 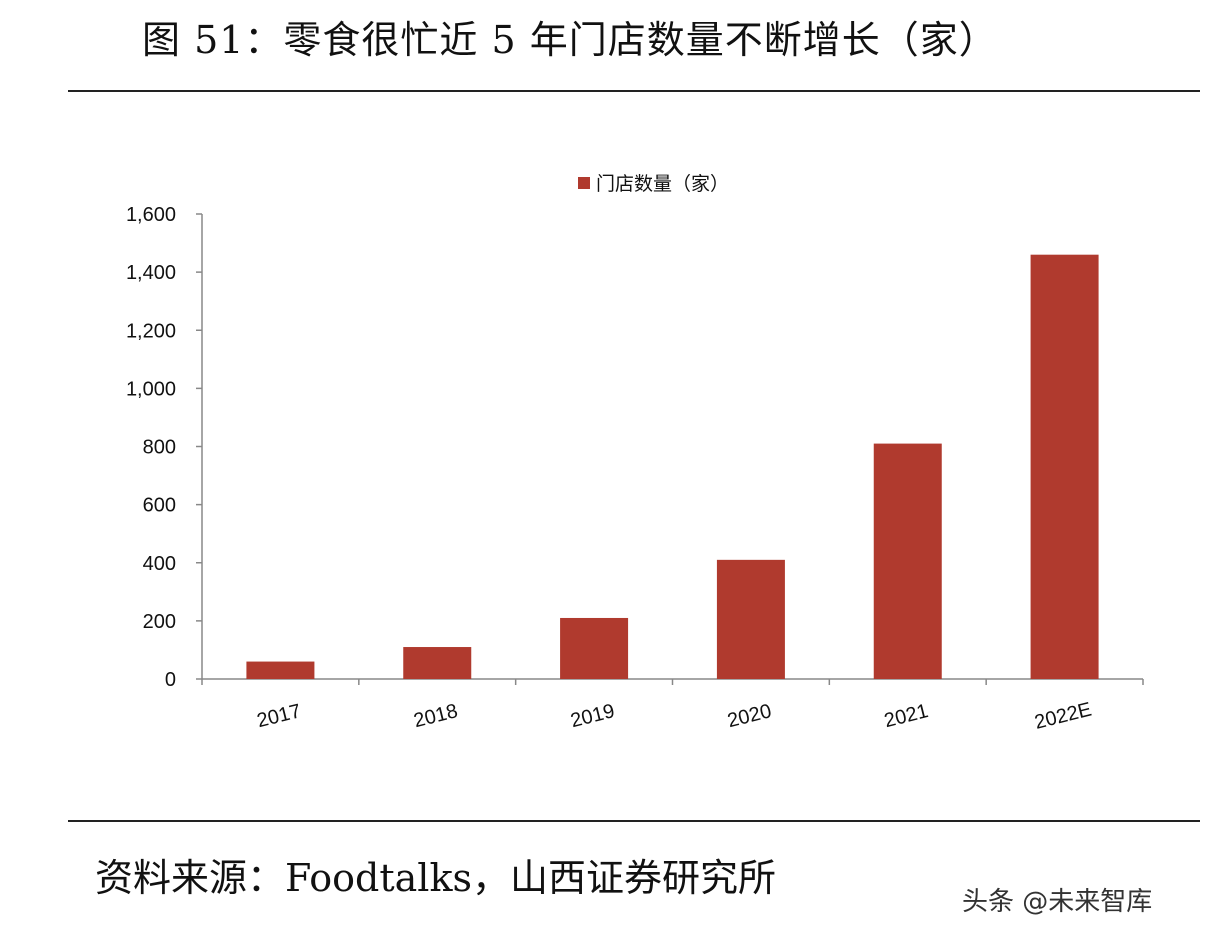 What do you see at coordinates (159, 564) in the screenshot?
I see `y-tick-label: 400` at bounding box center [159, 564].